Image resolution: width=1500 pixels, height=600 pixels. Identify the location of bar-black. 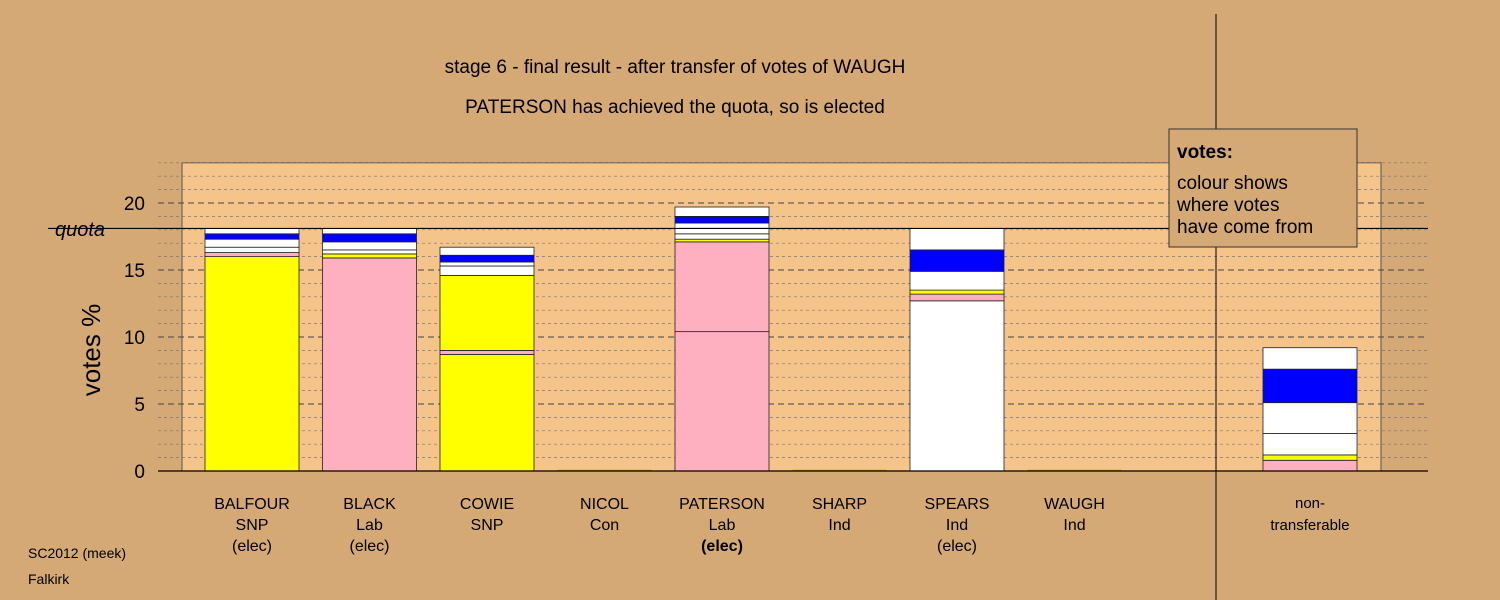
(369, 350).